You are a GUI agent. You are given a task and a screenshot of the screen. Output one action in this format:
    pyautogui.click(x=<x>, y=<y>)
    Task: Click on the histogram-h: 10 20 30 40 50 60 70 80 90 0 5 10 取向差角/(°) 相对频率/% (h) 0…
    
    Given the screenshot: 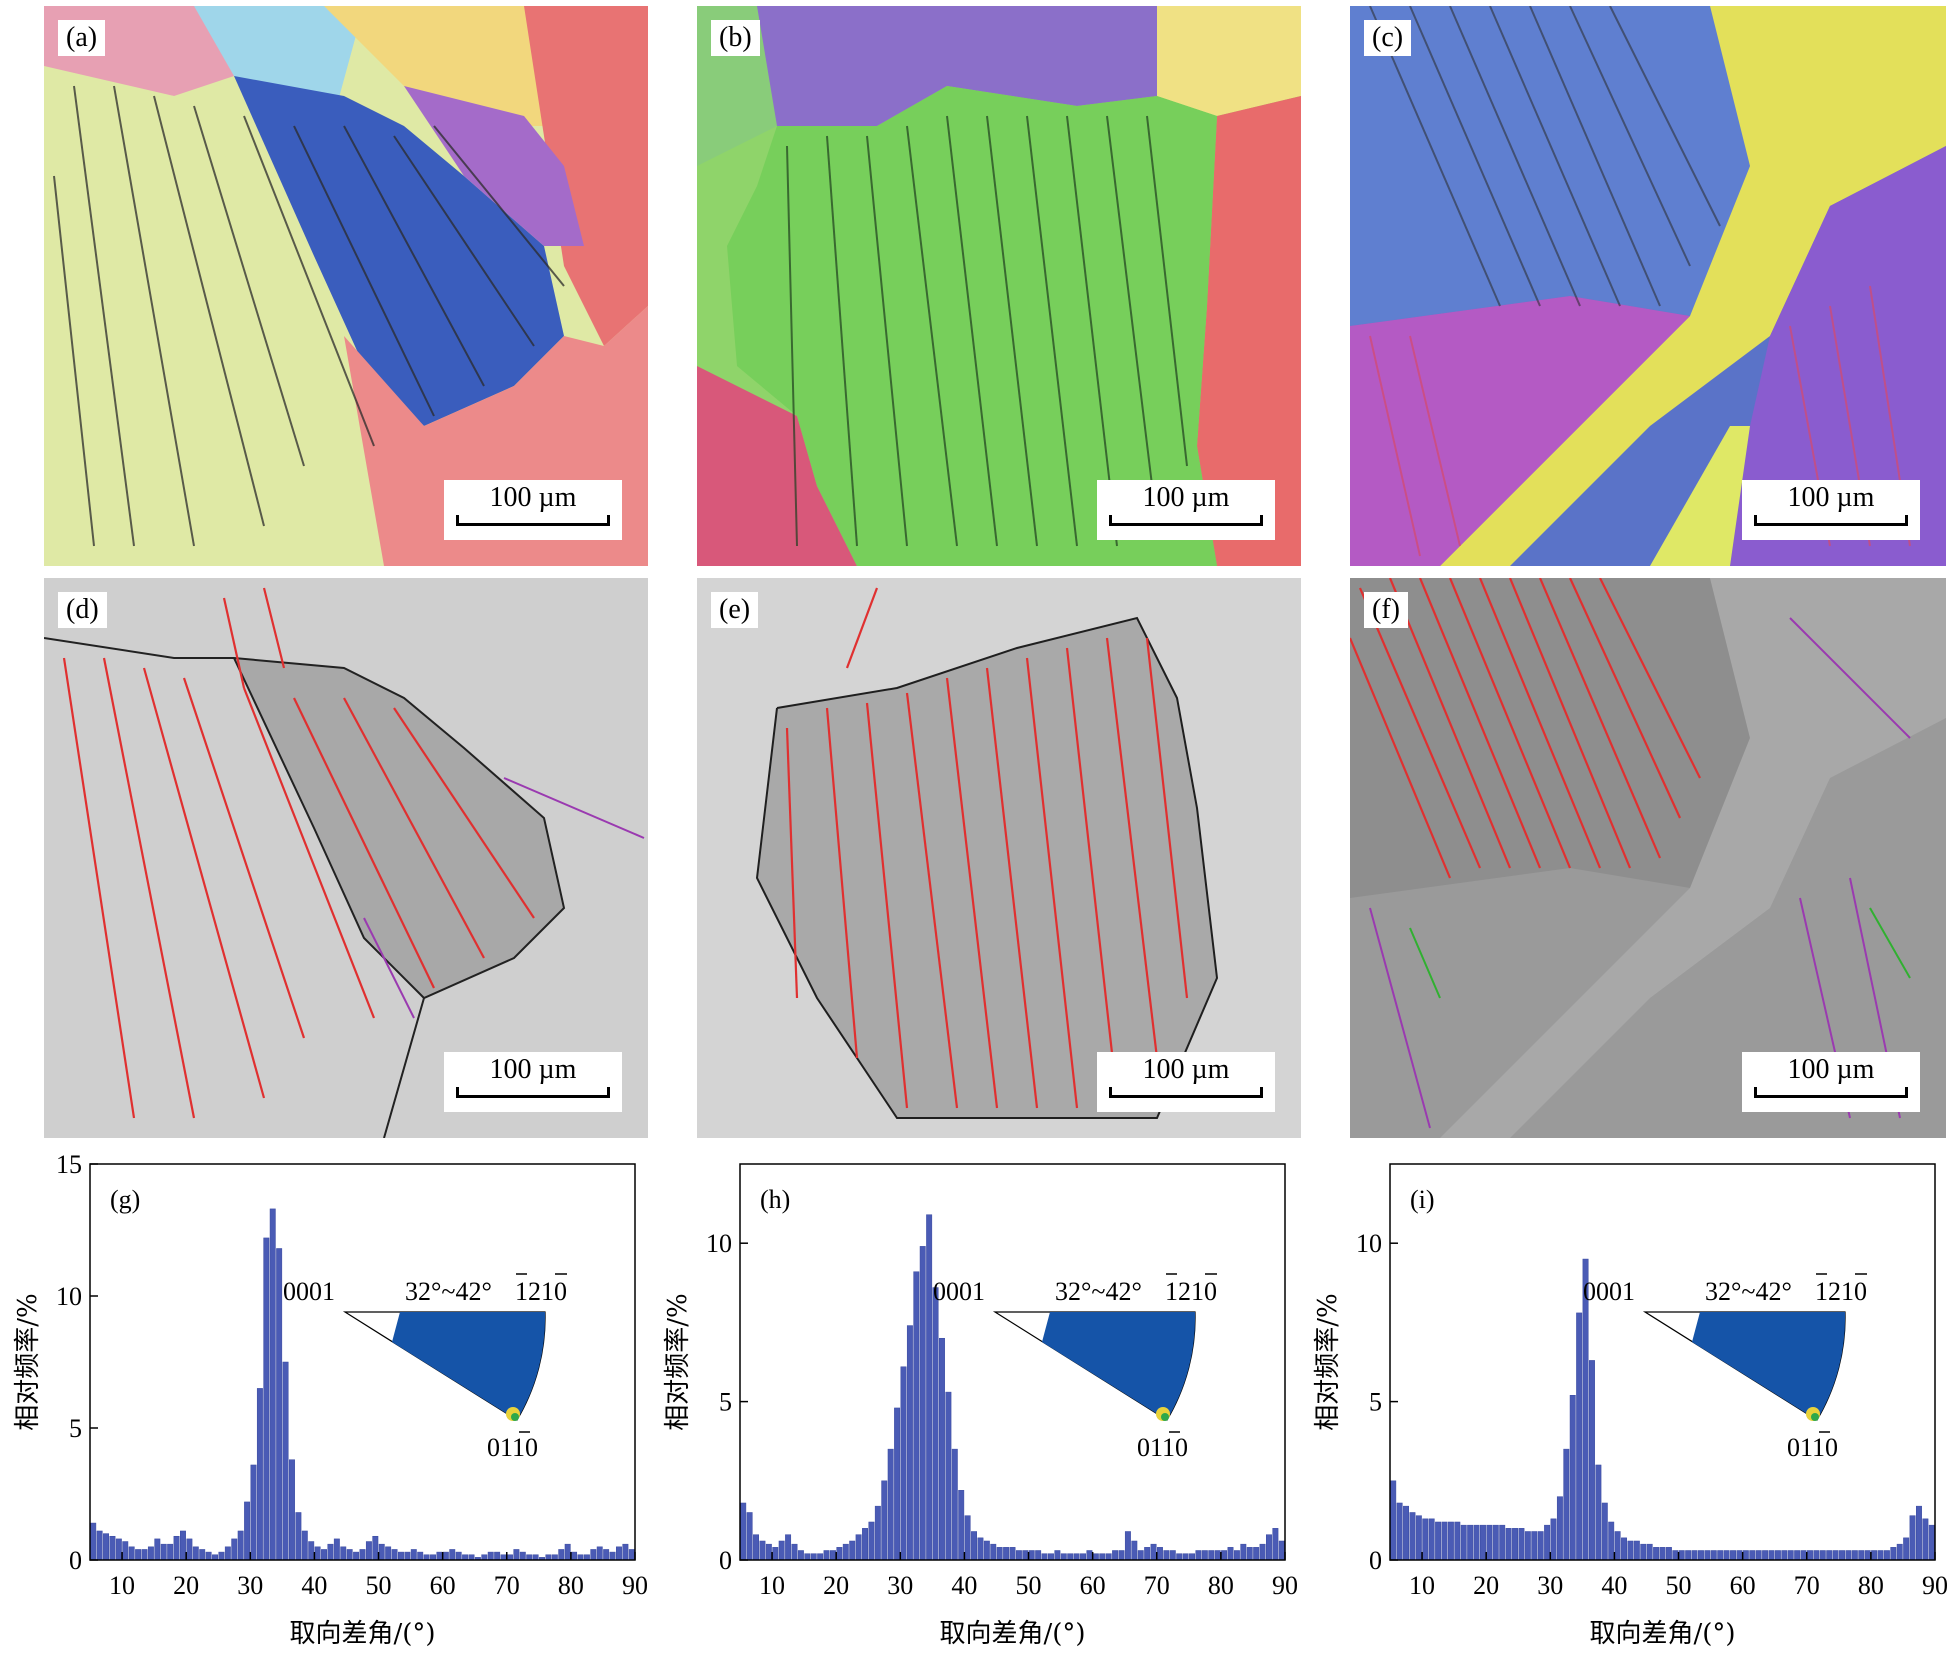 What is the action you would take?
    pyautogui.click(x=975, y=1402)
    